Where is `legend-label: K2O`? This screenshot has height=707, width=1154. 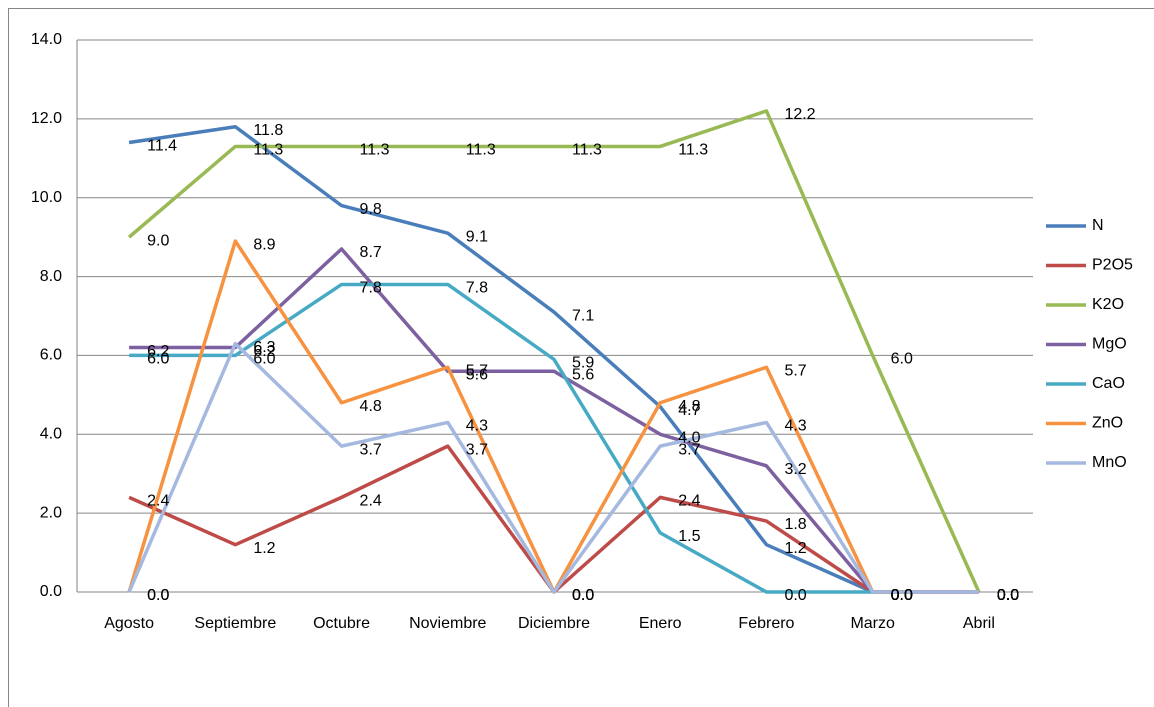
legend-label: K2O is located at coordinates (1108, 304).